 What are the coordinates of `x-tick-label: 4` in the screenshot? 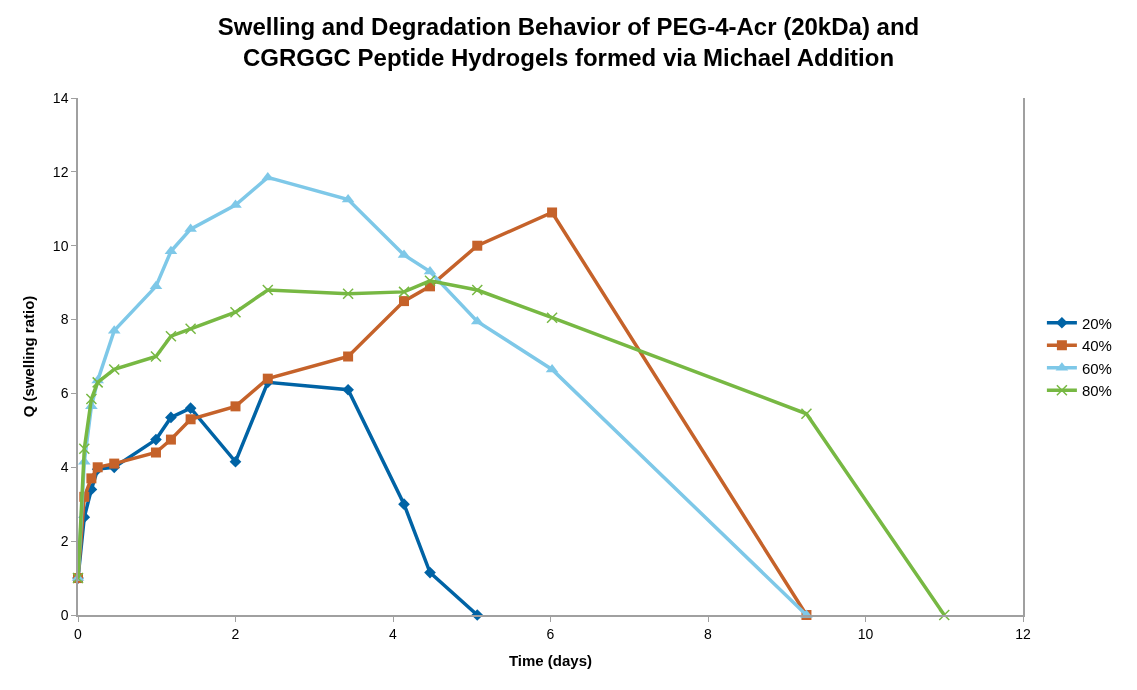 It's located at (393, 633).